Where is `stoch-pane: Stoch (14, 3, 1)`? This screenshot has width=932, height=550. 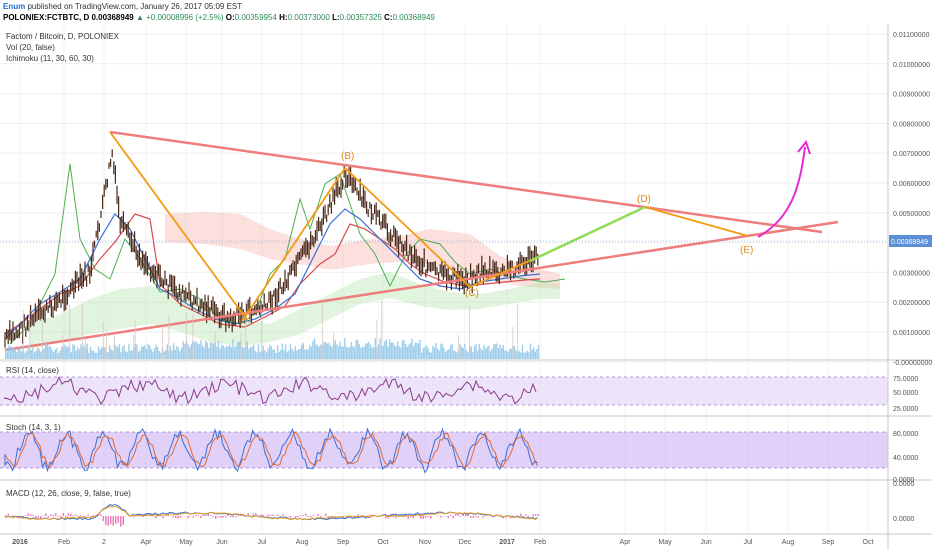 stoch-pane: Stoch (14, 3, 1) is located at coordinates (444, 448).